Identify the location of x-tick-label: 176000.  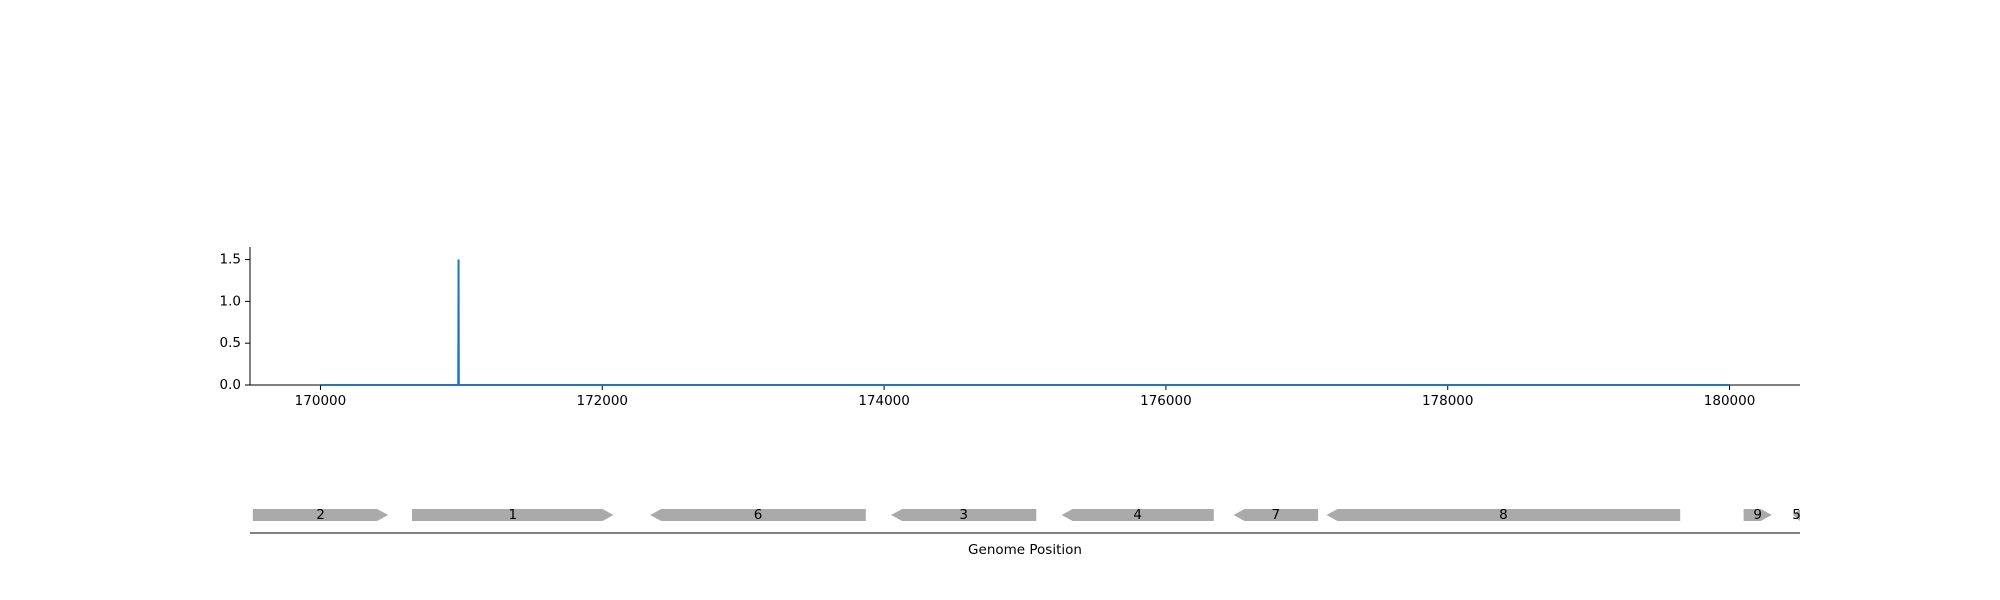
(1166, 401).